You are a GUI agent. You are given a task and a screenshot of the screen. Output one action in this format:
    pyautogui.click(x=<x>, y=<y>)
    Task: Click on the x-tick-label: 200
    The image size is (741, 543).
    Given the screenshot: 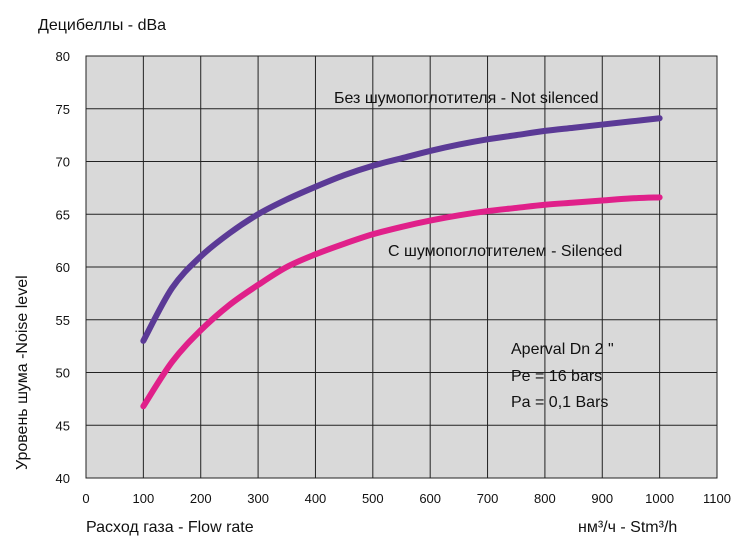 What is the action you would take?
    pyautogui.click(x=201, y=498)
    